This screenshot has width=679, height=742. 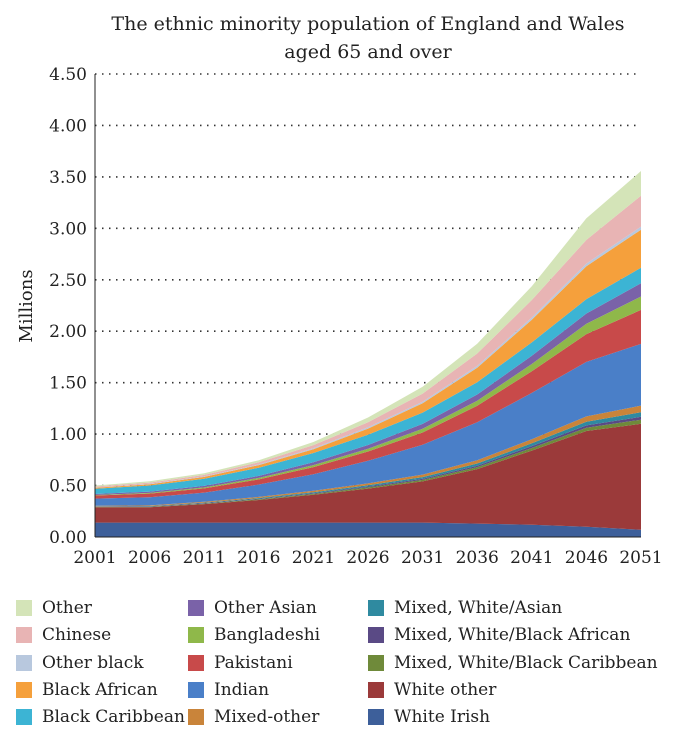 What do you see at coordinates (67, 608) in the screenshot?
I see `legend-label: Other` at bounding box center [67, 608].